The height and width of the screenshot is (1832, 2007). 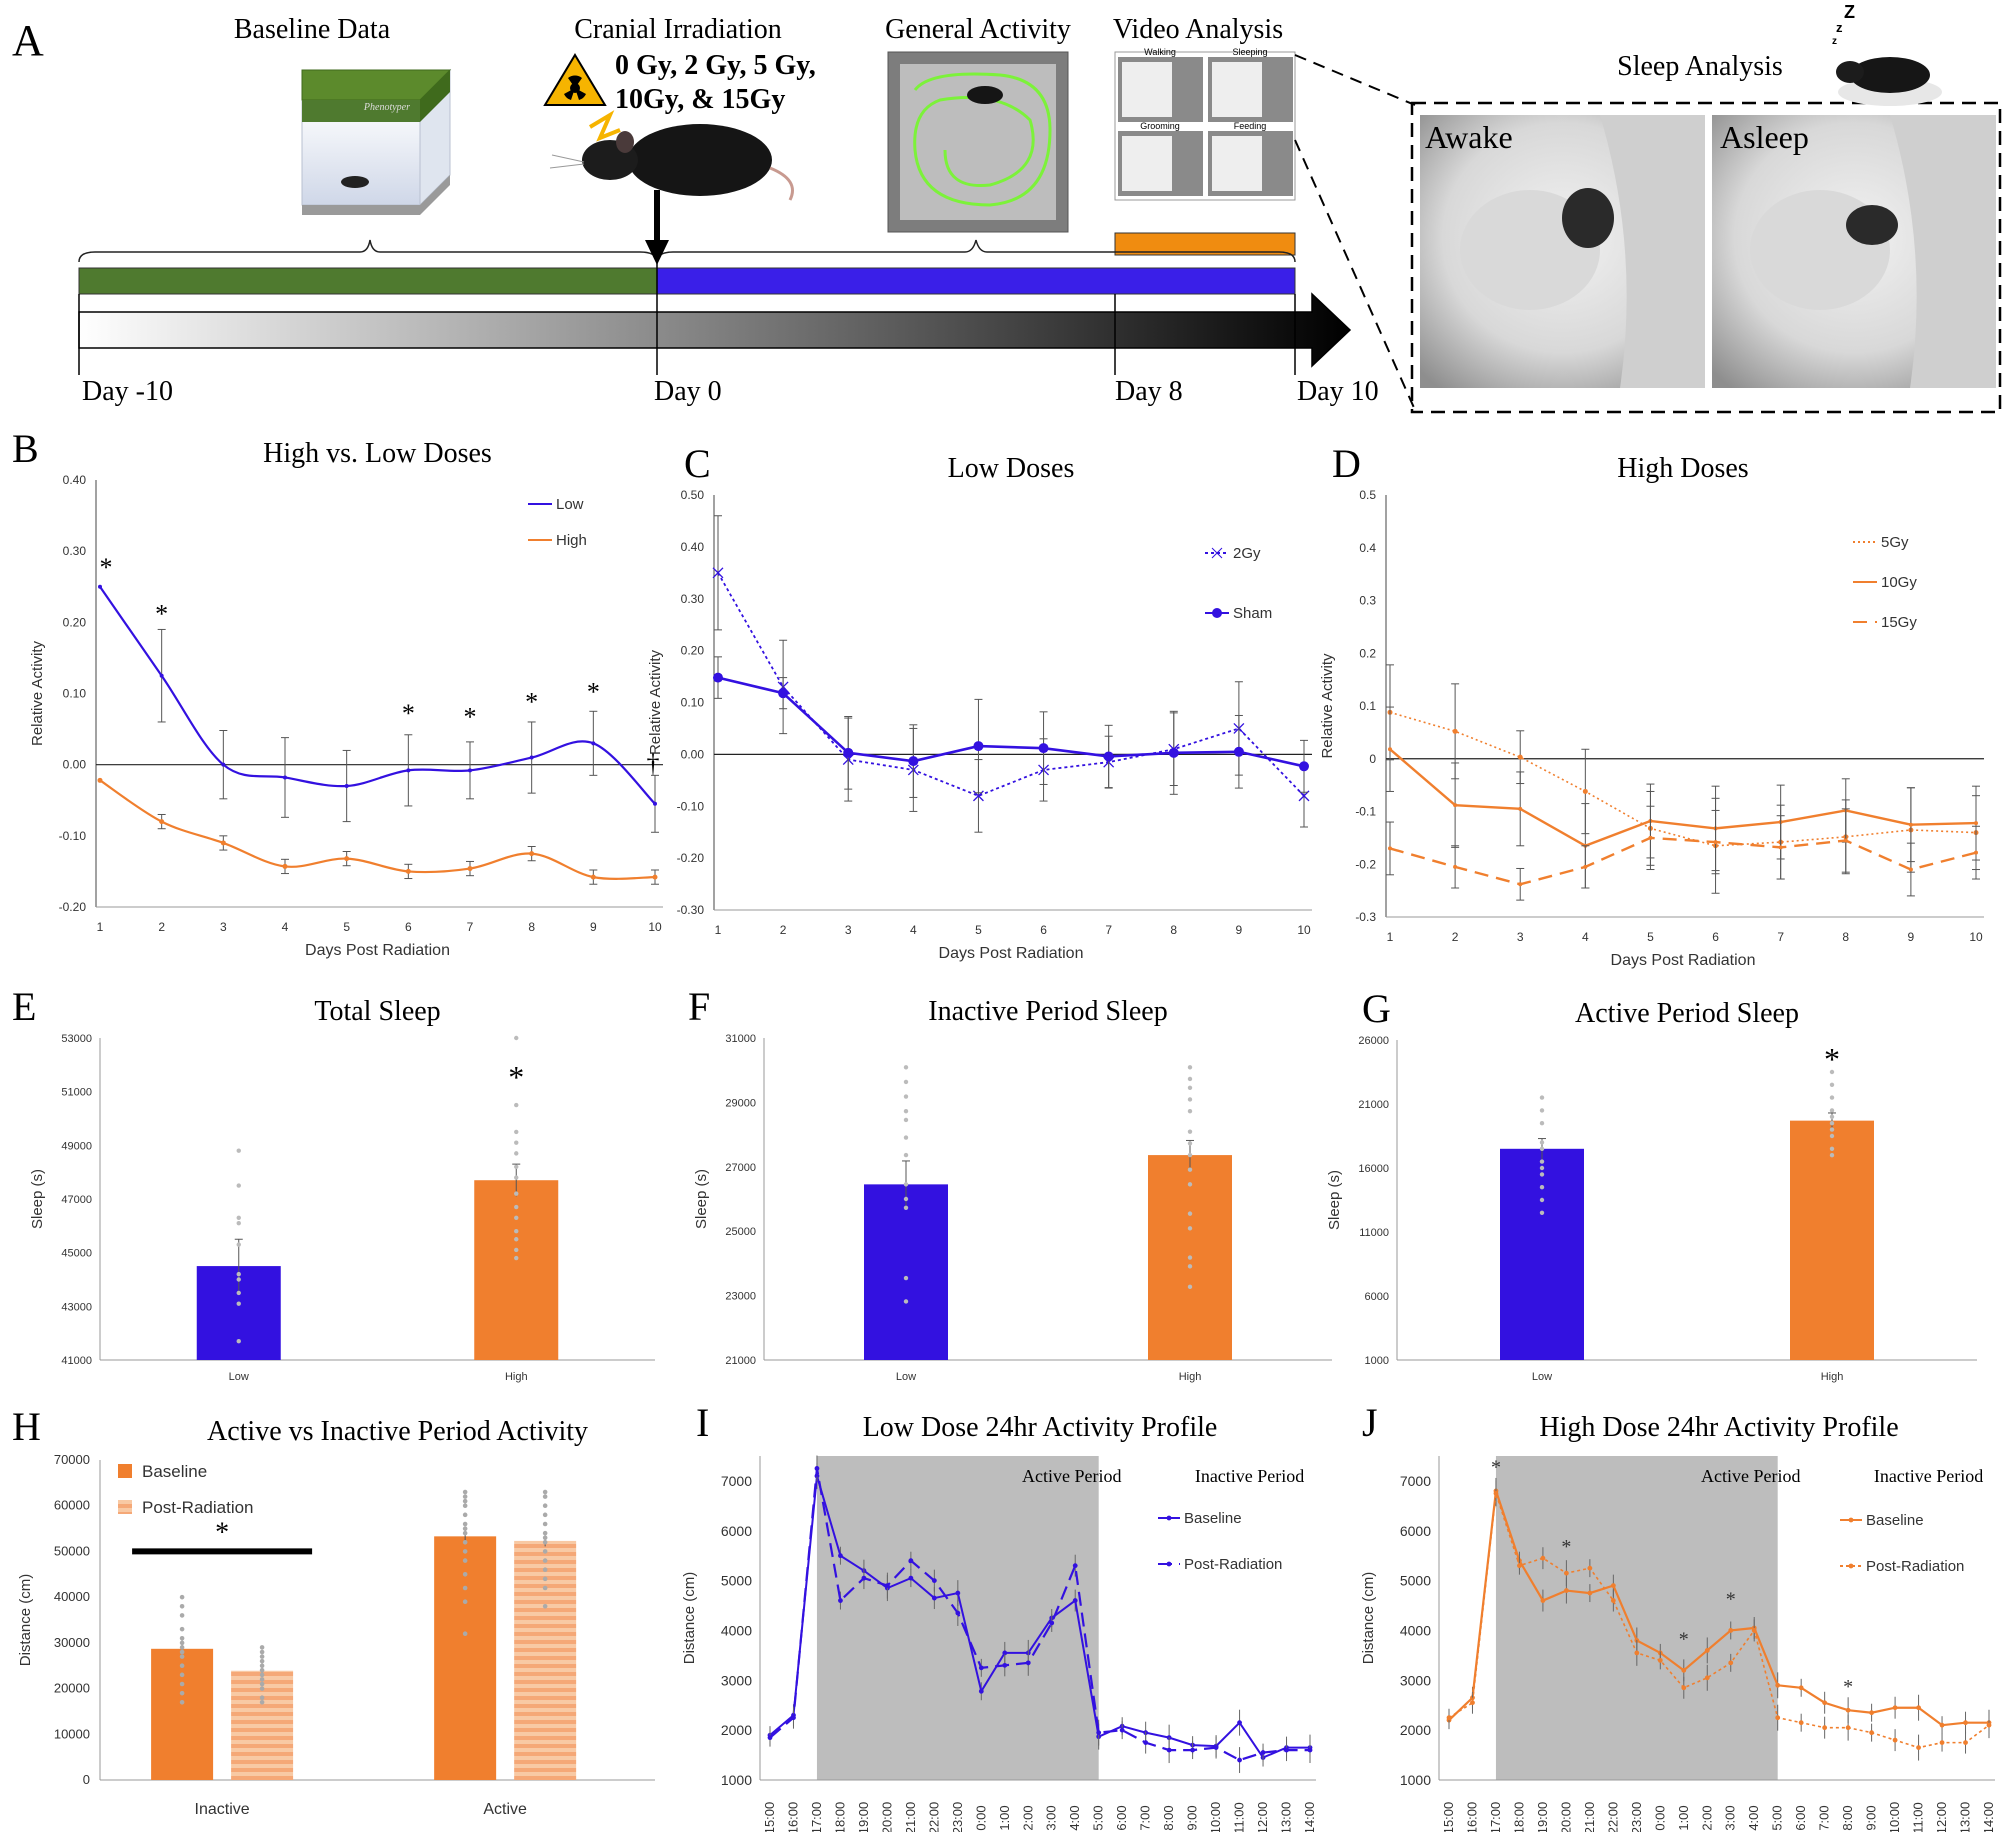 I want to click on zzz-big: Z, so click(x=1849, y=12).